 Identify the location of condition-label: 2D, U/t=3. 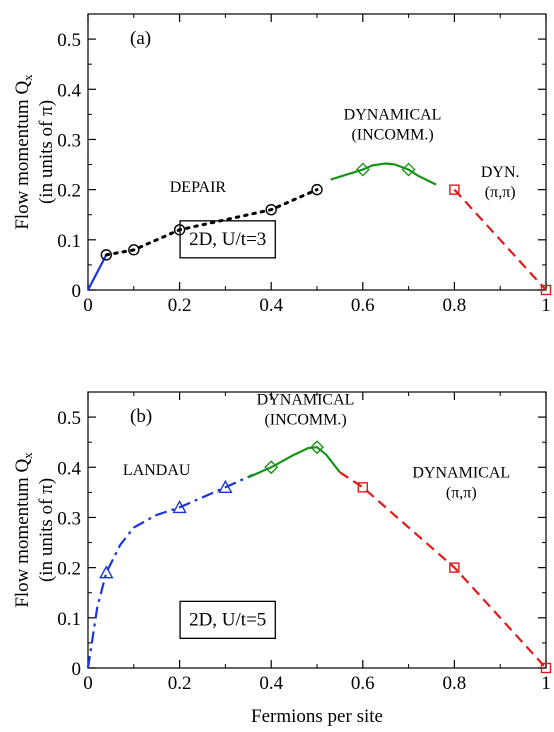
(227, 239).